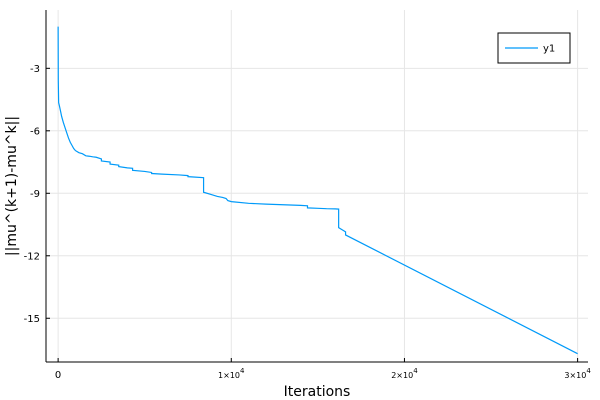 This screenshot has height=400, width=600. I want to click on x-tick-mantissa: 0, so click(58, 375).